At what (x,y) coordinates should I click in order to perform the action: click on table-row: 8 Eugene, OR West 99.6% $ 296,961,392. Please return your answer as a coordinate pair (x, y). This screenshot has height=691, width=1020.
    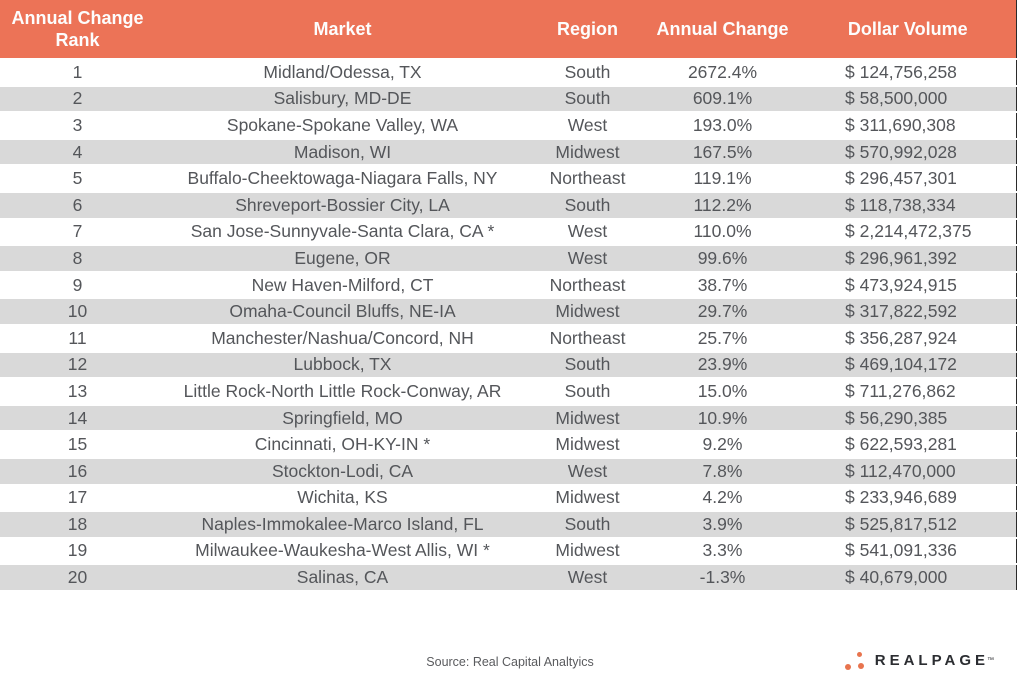
    Looking at the image, I should click on (508, 259).